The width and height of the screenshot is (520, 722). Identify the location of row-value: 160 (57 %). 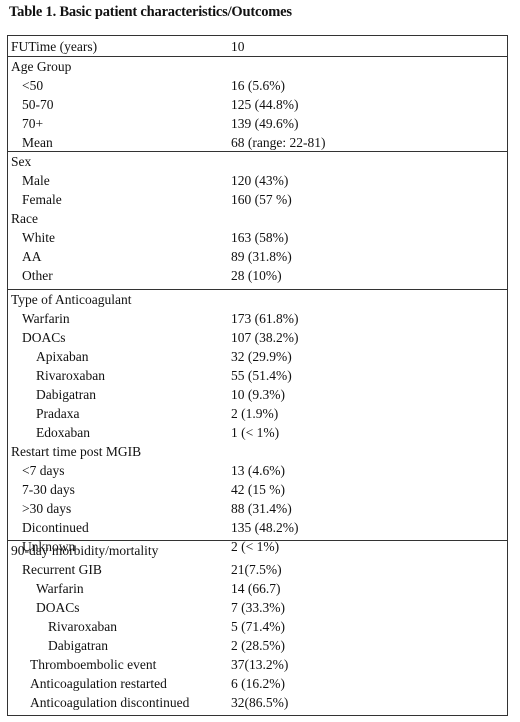
(261, 199).